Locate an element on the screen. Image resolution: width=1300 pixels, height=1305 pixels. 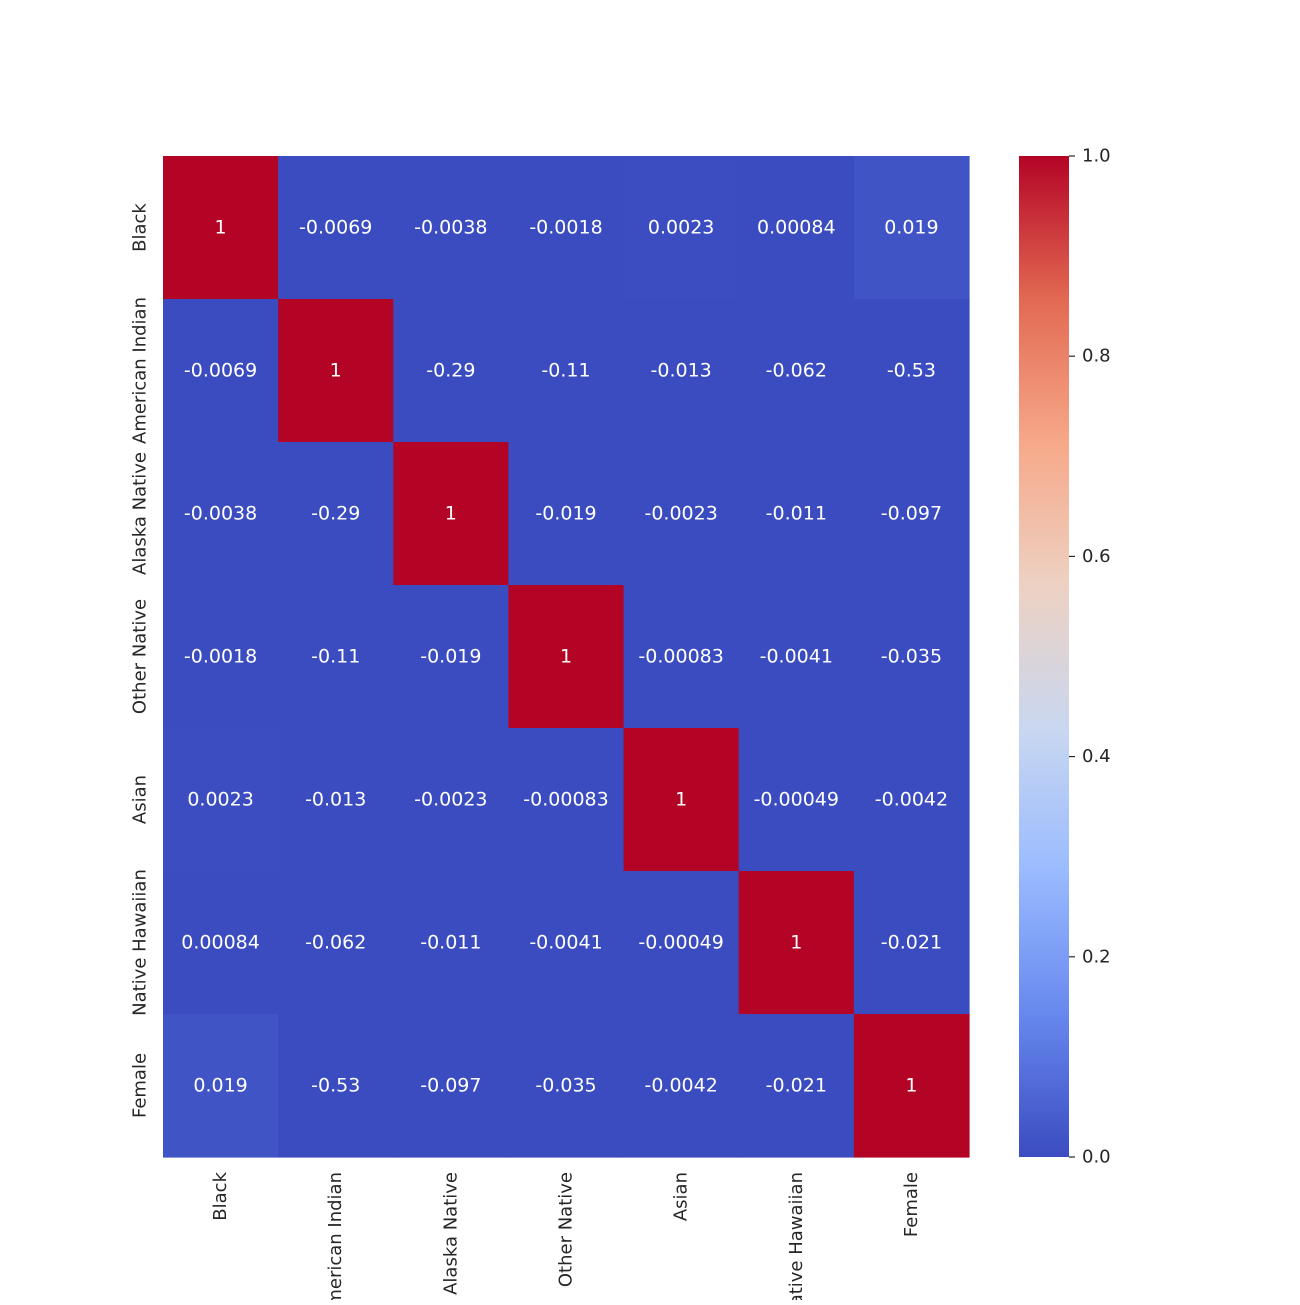
colorbar-tick-label: 0.6 is located at coordinates (1096, 556).